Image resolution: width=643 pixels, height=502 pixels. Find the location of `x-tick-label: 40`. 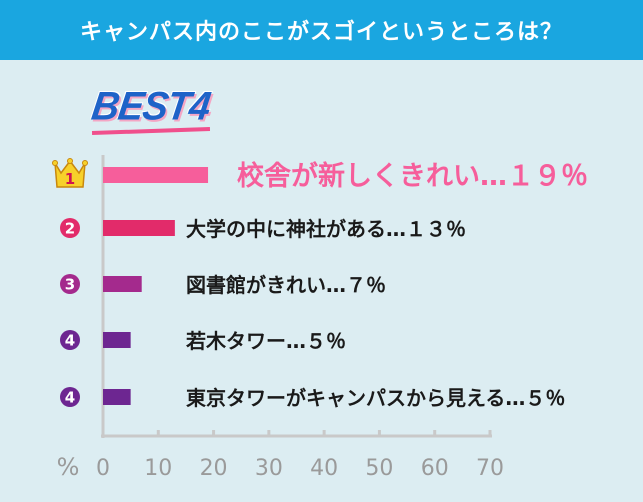

x-tick-label: 40 is located at coordinates (324, 468).